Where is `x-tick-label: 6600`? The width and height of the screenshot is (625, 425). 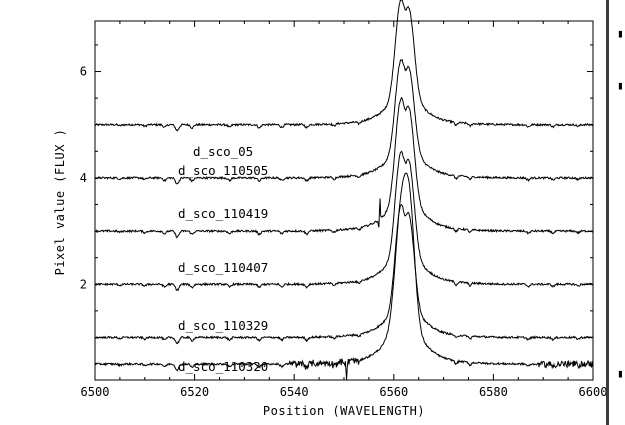 x-tick-label: 6600 is located at coordinates (593, 392).